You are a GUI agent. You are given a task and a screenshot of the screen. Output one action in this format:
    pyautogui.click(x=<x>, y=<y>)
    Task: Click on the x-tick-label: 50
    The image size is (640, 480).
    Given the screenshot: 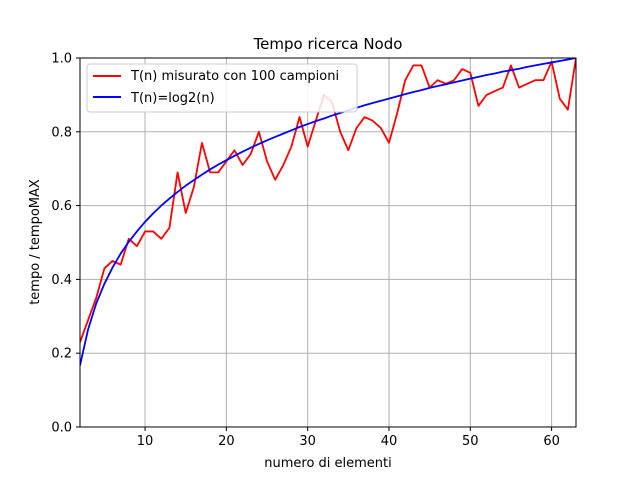 What is the action you would take?
    pyautogui.click(x=470, y=441)
    